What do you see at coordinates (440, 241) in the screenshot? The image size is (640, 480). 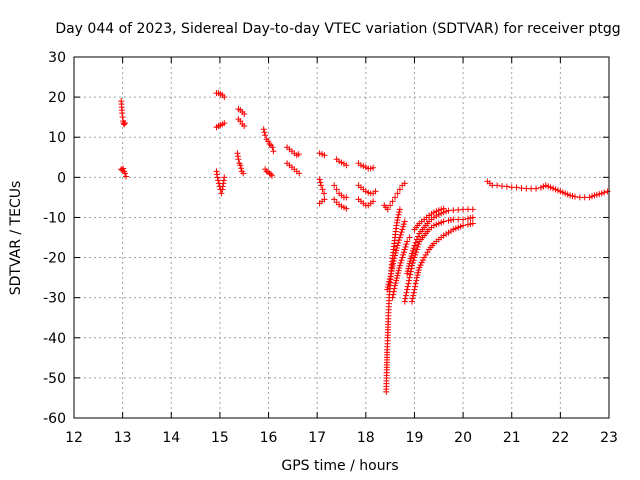 I see `series-seg-19-b` at bounding box center [440, 241].